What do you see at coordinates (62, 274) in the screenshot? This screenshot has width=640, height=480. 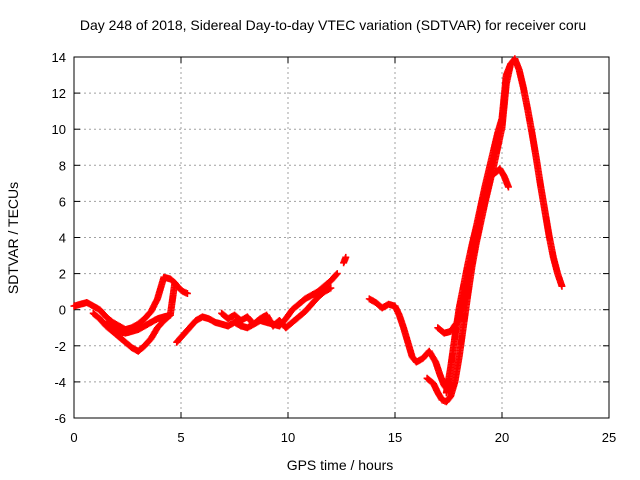 I see `y-tick-label: 2` at bounding box center [62, 274].